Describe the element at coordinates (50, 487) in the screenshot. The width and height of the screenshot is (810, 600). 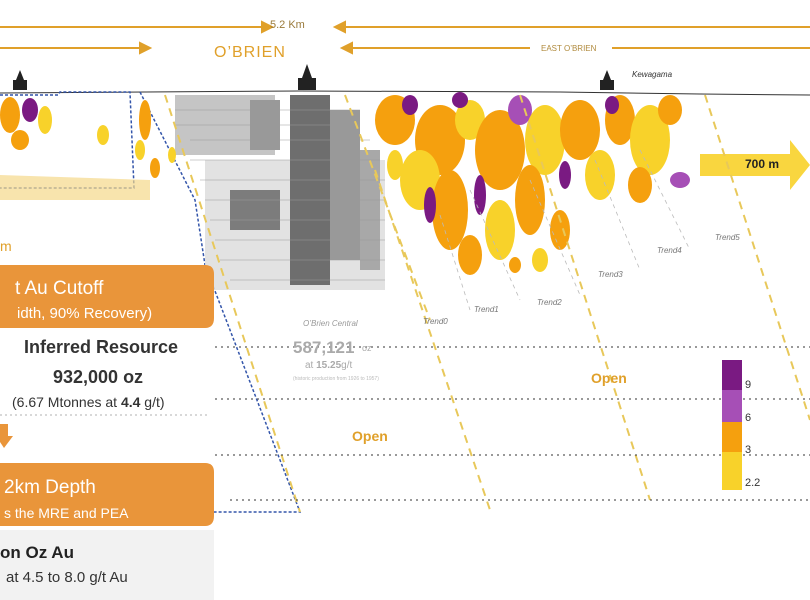
I see `depth-box-title: 2km Depth` at that location.